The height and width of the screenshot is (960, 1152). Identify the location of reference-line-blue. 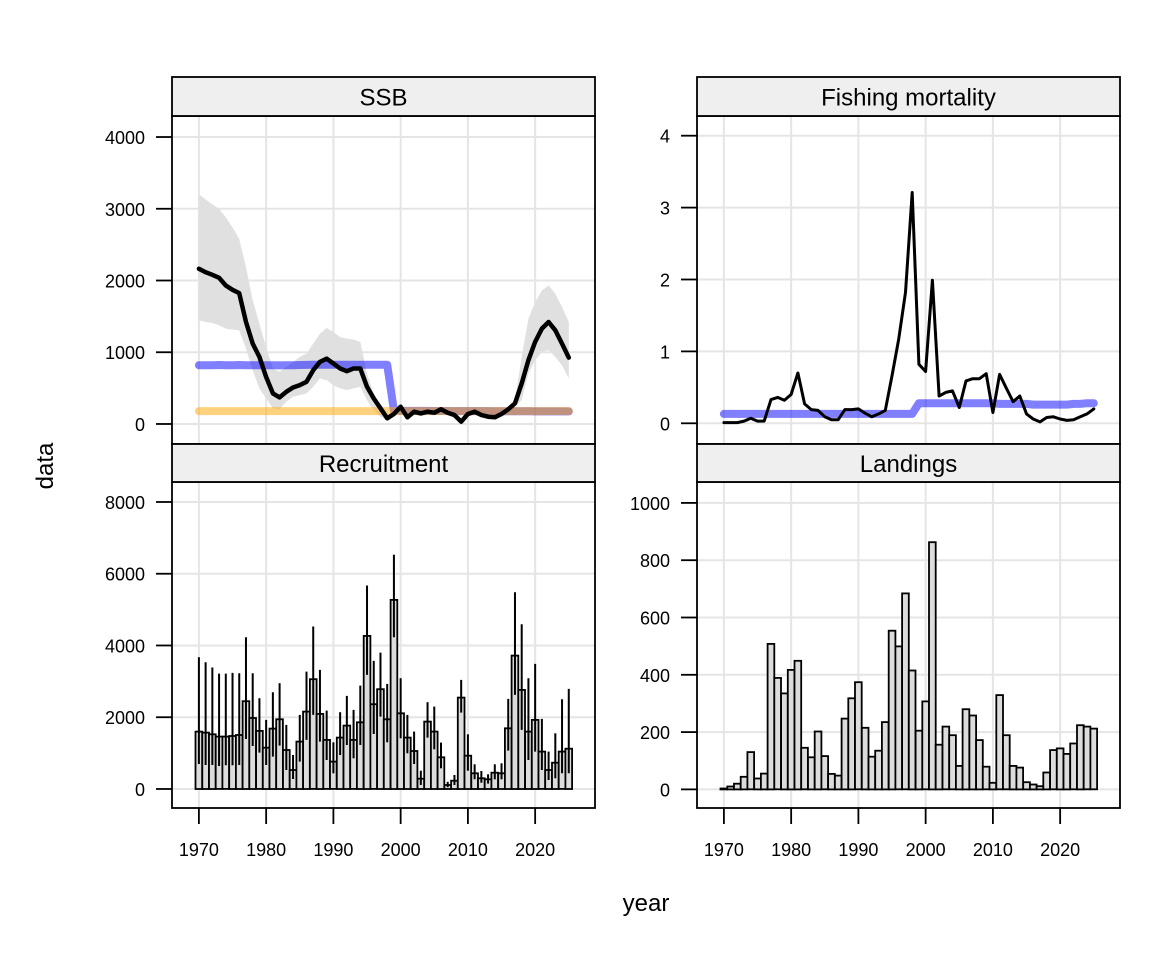
(908, 408).